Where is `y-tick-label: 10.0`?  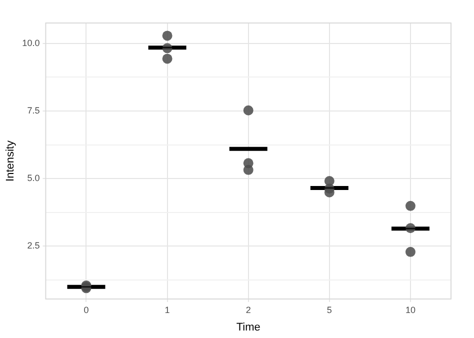 y-tick-label: 10.0 is located at coordinates (31, 43).